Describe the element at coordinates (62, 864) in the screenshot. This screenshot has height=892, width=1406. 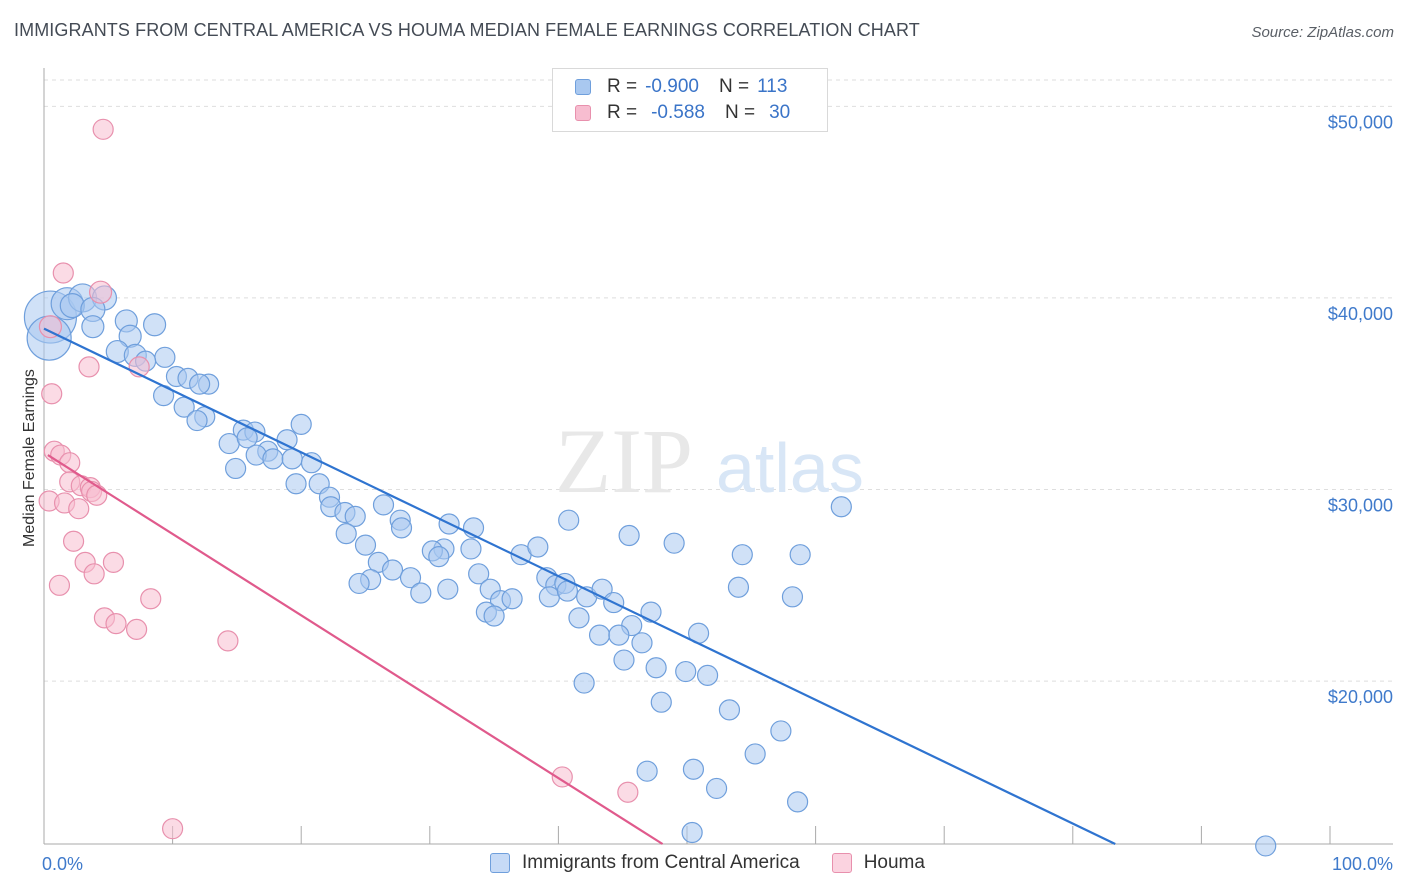
I see `x-tick-label-min: 0.0%` at that location.